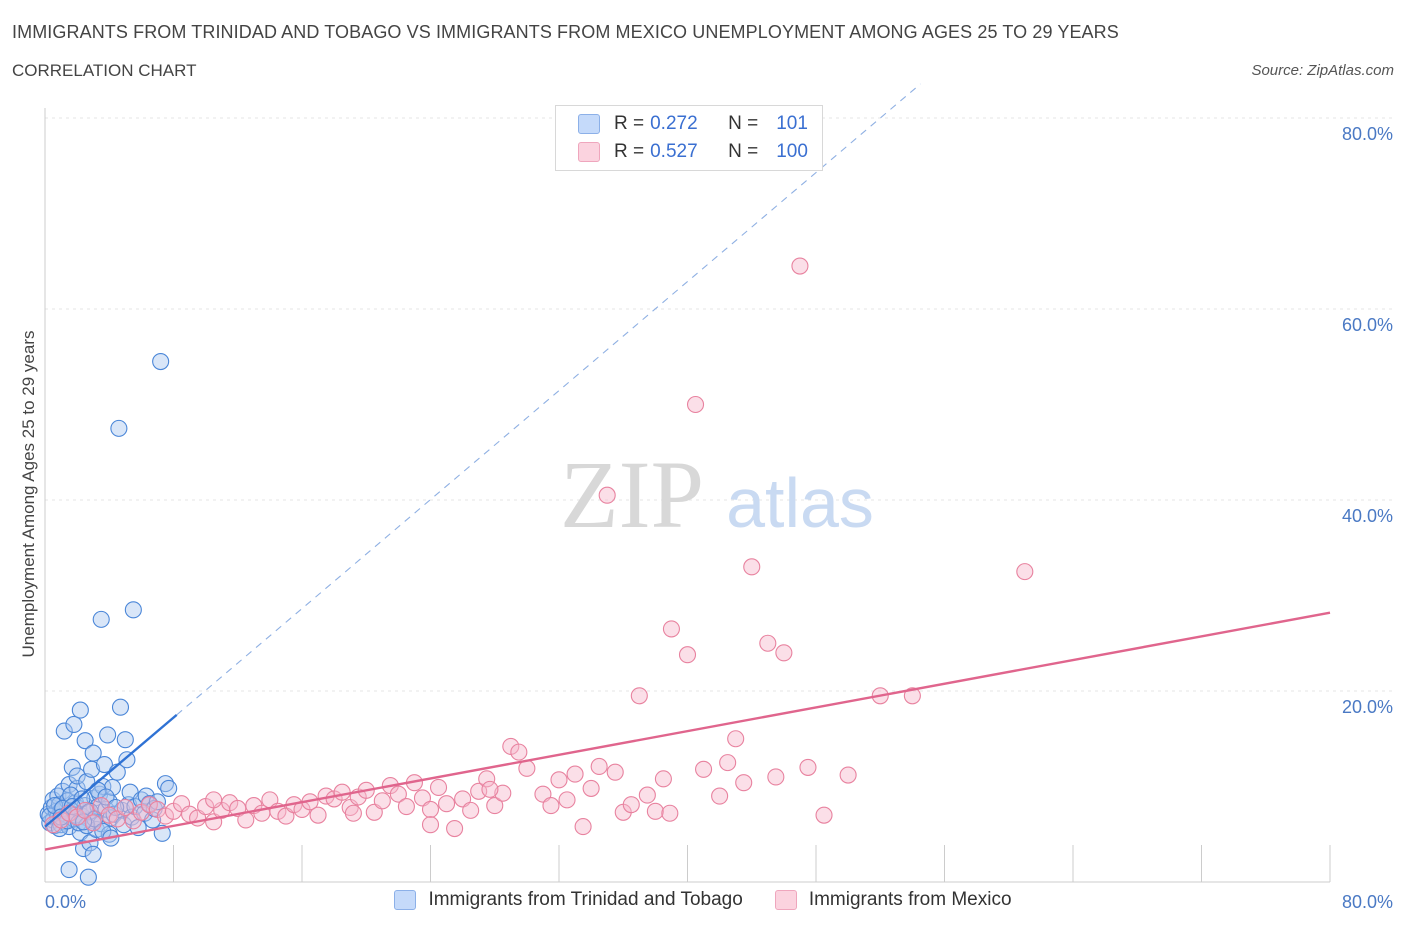 The height and width of the screenshot is (930, 1406). I want to click on y-tick-label: 60.0%, so click(1367, 325).